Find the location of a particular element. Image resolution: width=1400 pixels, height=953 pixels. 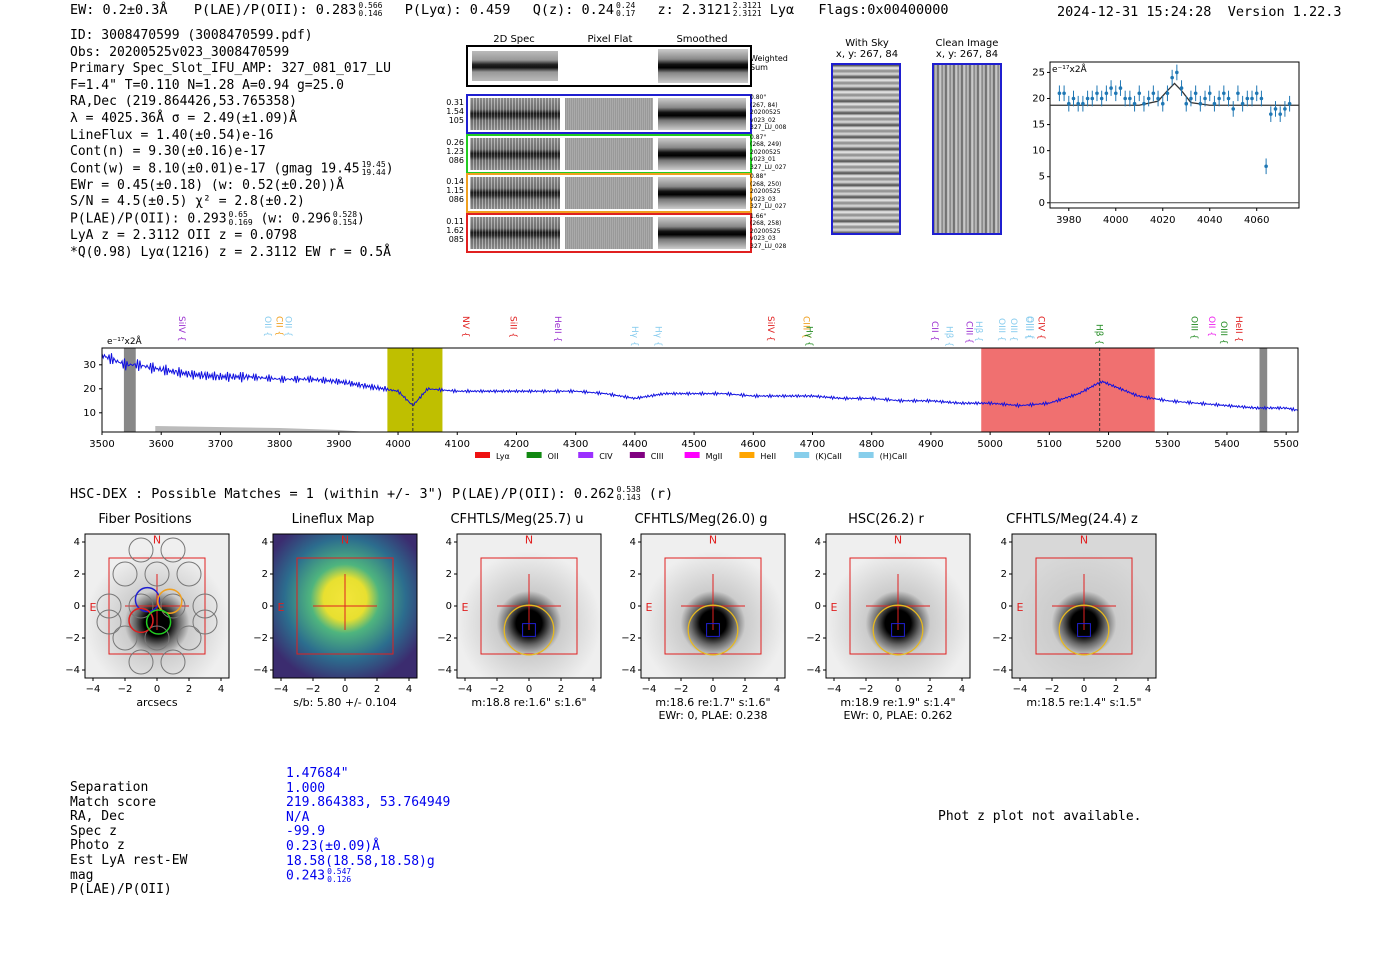

cutout-row-meta-line: 327_LU_028 is located at coordinates (768, 246).